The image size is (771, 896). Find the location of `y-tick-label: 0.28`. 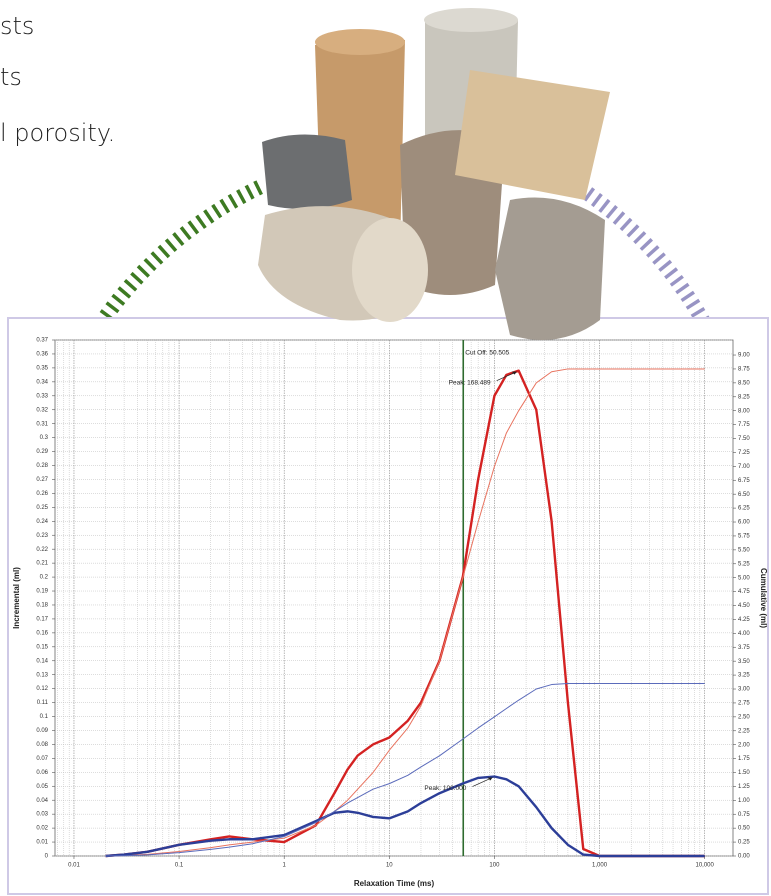

y-tick-label: 0.28 is located at coordinates (42, 466).